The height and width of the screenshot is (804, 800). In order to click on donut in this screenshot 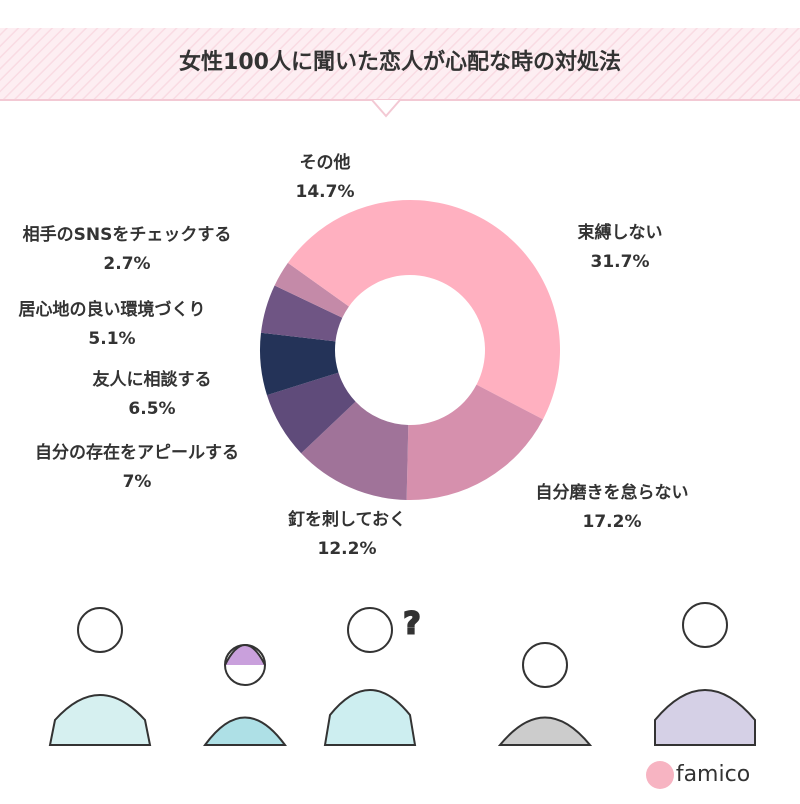, I will do `click(410, 350)`.